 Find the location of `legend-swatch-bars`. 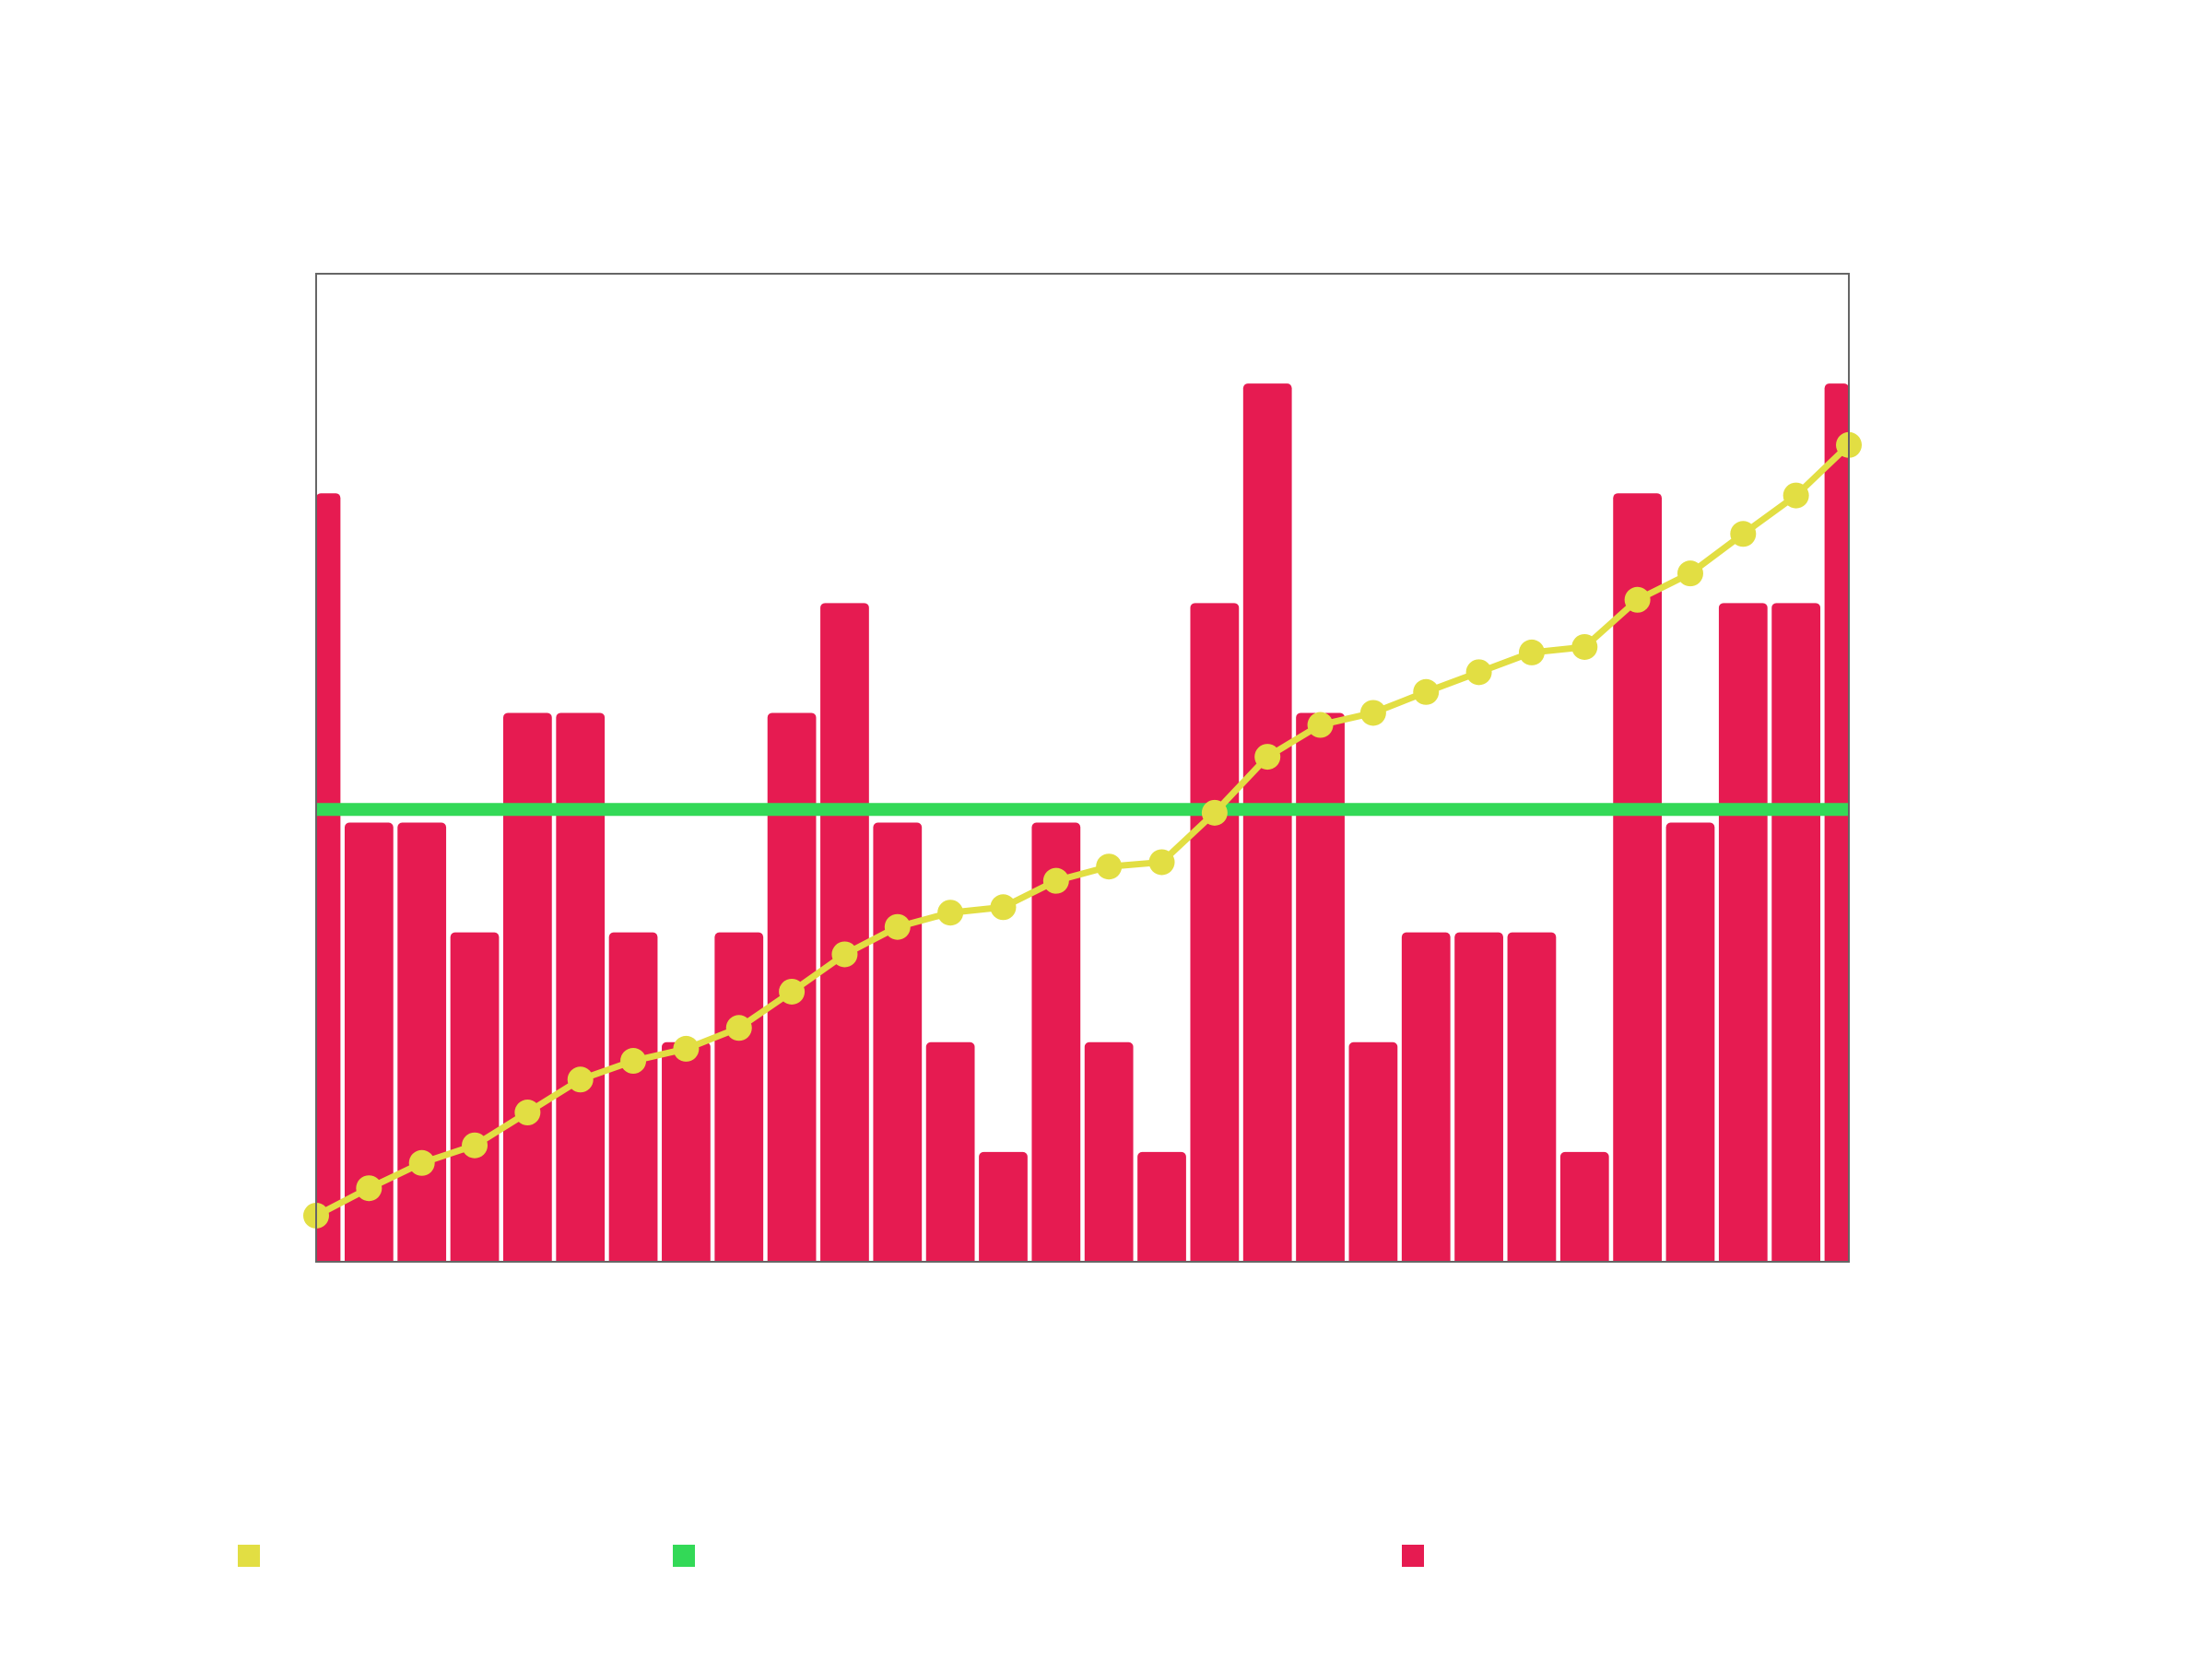

legend-swatch-bars is located at coordinates (1413, 1556).